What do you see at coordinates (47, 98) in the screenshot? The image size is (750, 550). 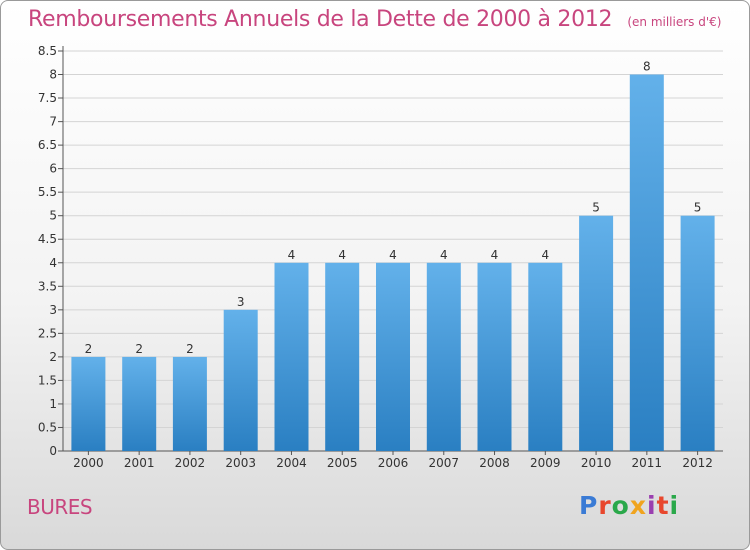 I see `y-tick-label: 7.5` at bounding box center [47, 98].